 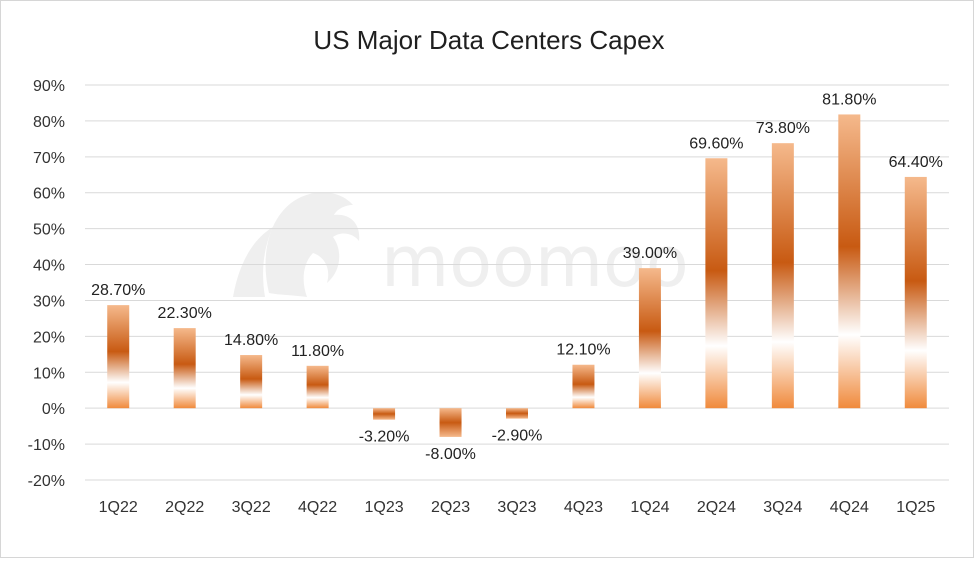 I want to click on watermark: moomoo, so click(x=461, y=247).